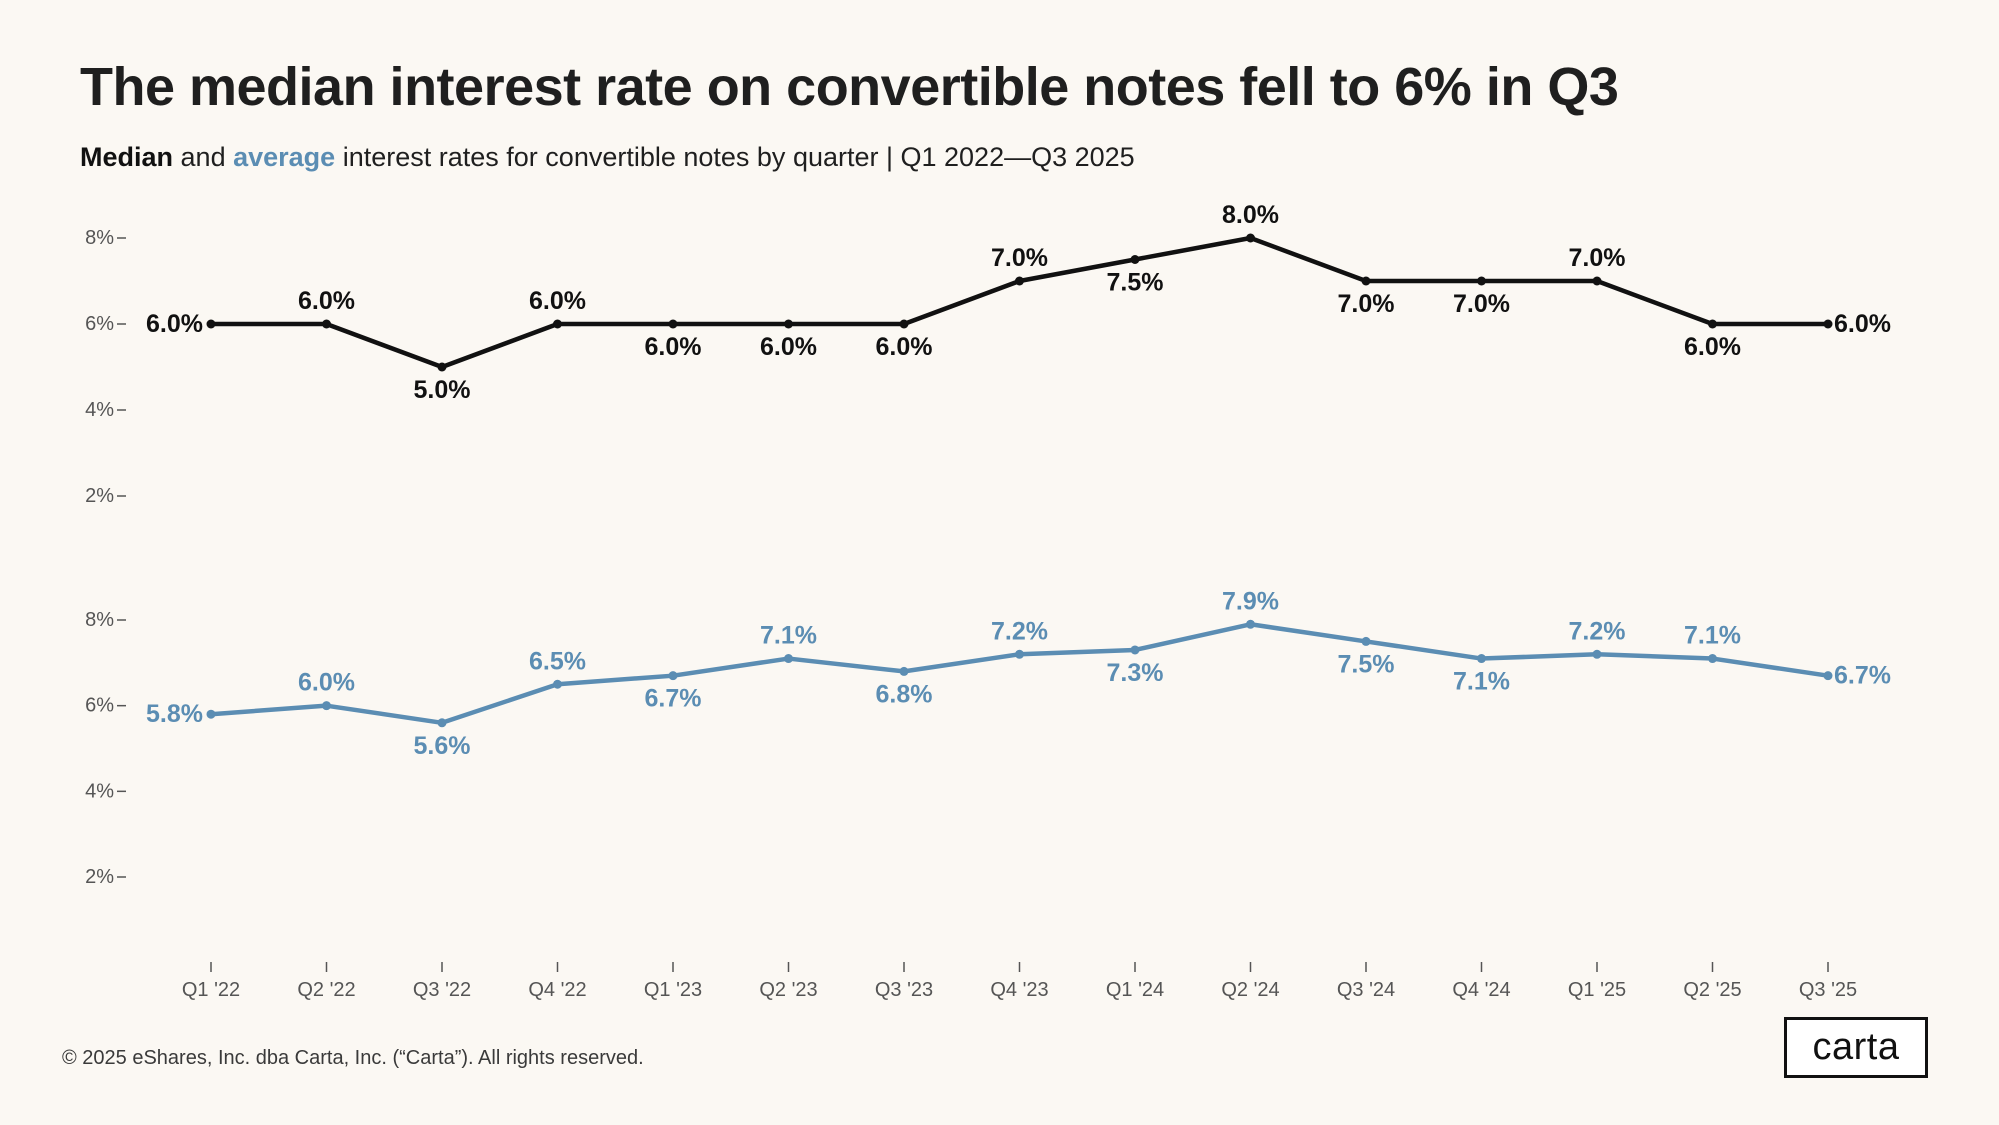 The width and height of the screenshot is (1999, 1125). What do you see at coordinates (211, 990) in the screenshot?
I see `x-tick-label: Q1 '22` at bounding box center [211, 990].